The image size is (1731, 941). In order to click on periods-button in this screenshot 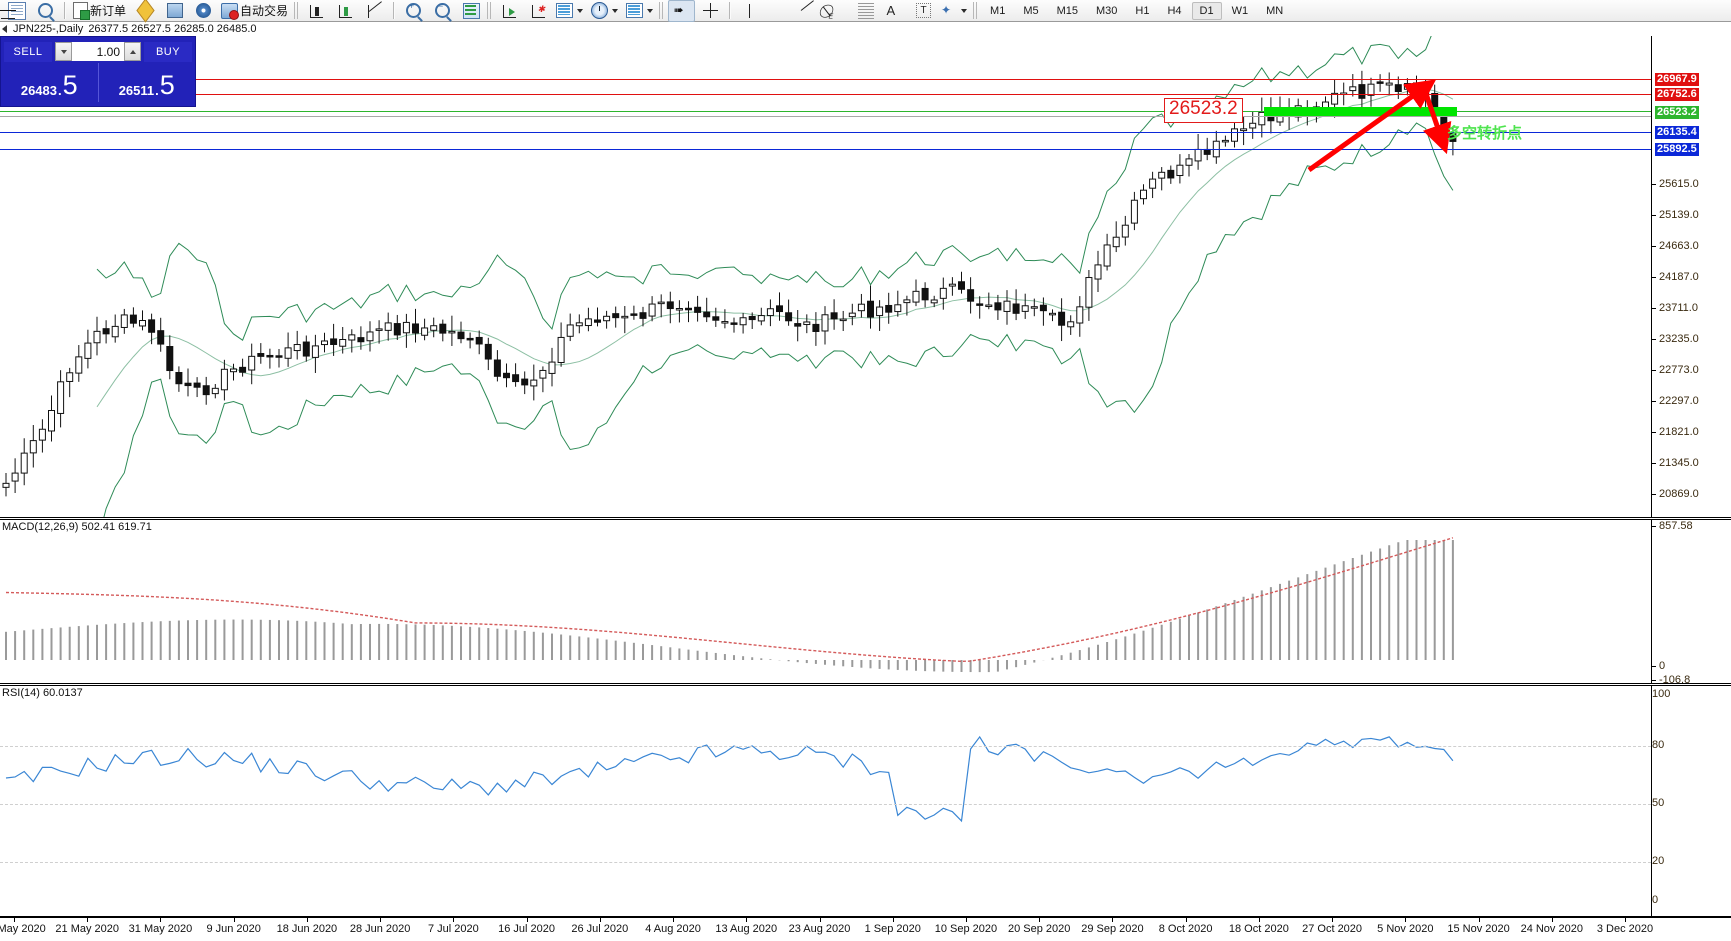, I will do `click(605, 11)`.